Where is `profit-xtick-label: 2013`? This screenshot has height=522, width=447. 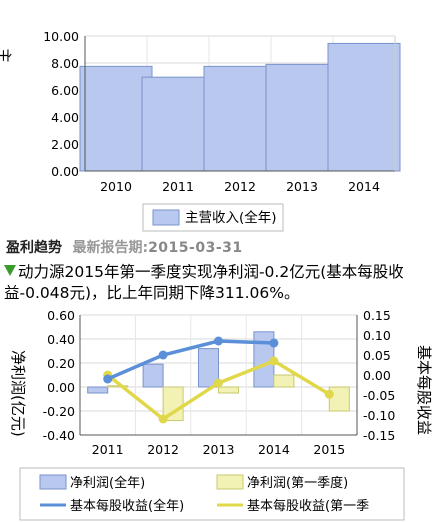
profit-xtick-label: 2013 is located at coordinates (219, 449).